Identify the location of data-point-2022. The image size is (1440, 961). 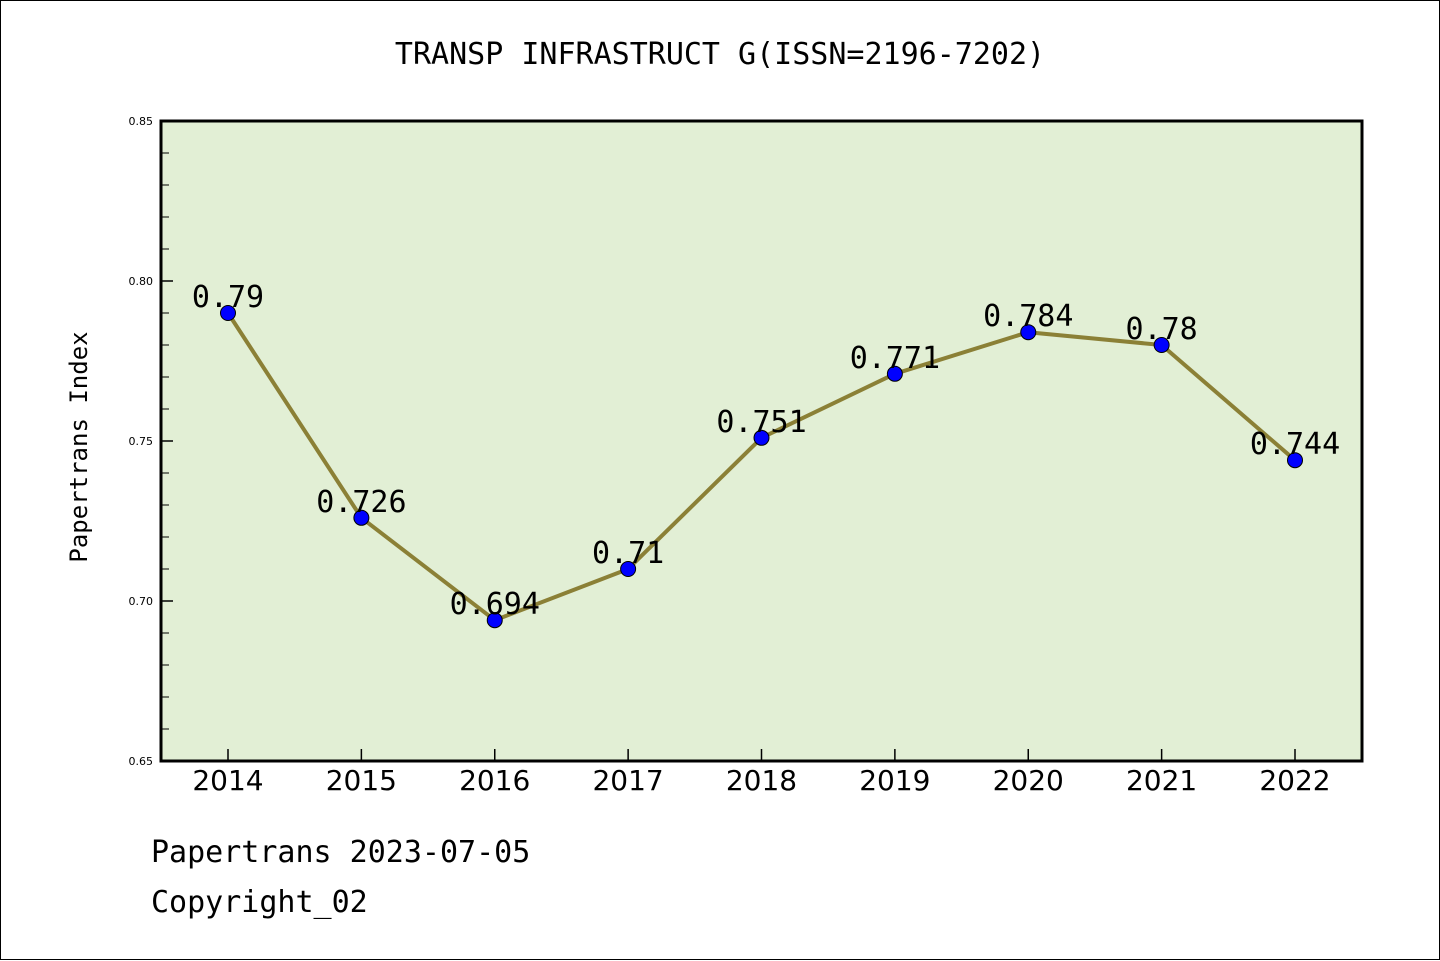
(1295, 460).